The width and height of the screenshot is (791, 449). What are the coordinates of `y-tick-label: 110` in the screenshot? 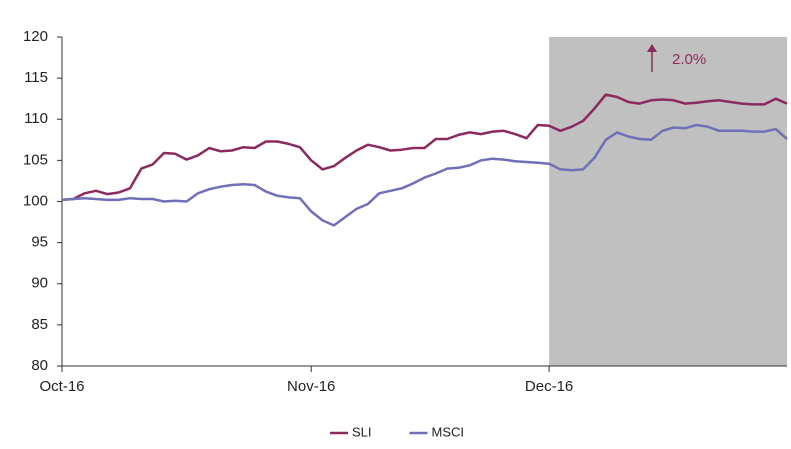 It's located at (36, 118).